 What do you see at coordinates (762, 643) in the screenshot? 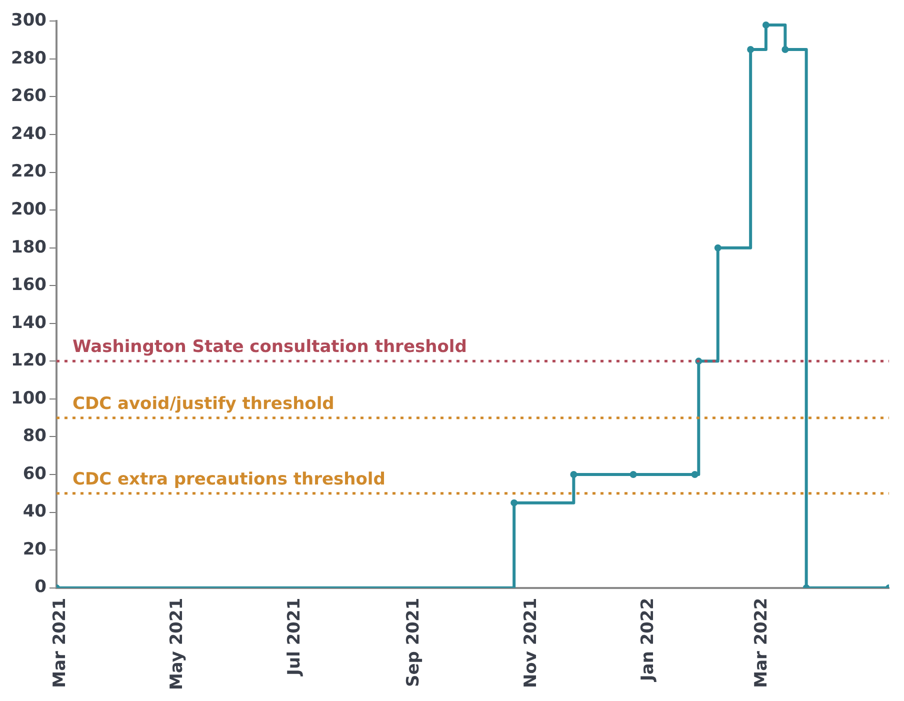
I see `x-tick-label: Mar 2022` at bounding box center [762, 643].